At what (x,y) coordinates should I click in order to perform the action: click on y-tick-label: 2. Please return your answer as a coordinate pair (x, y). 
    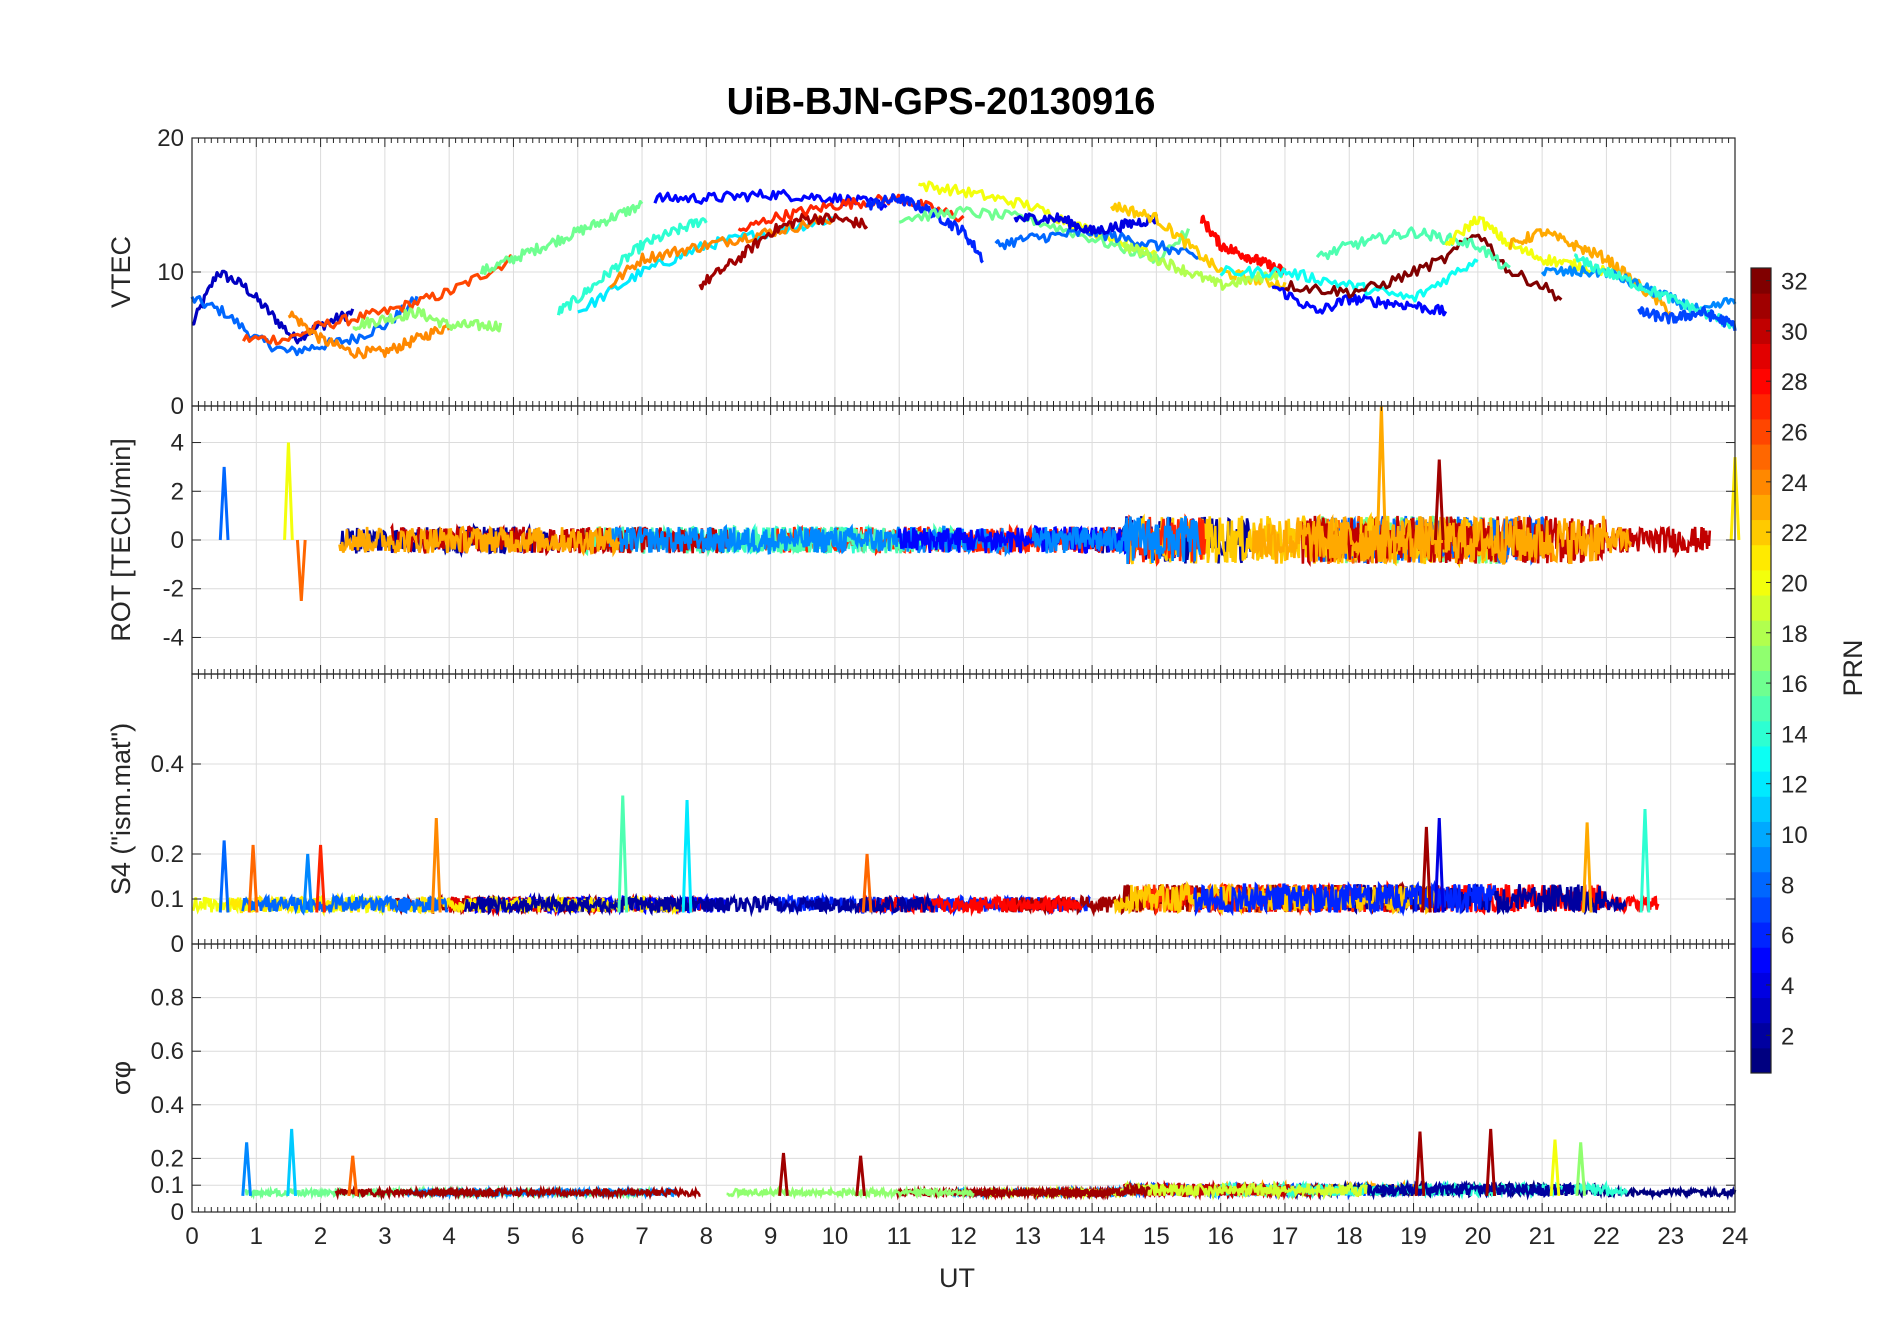
    Looking at the image, I should click on (177, 491).